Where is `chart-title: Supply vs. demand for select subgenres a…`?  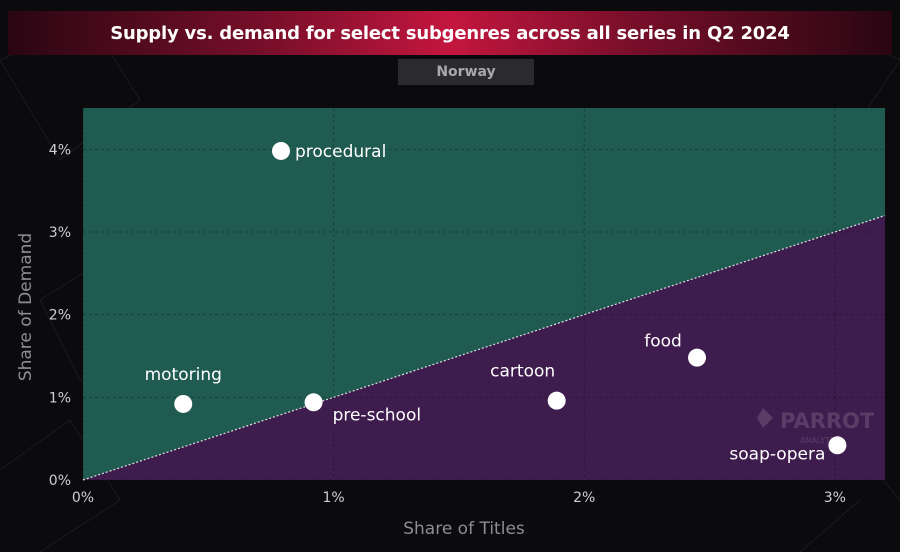 chart-title: Supply vs. demand for select subgenres a… is located at coordinates (450, 33).